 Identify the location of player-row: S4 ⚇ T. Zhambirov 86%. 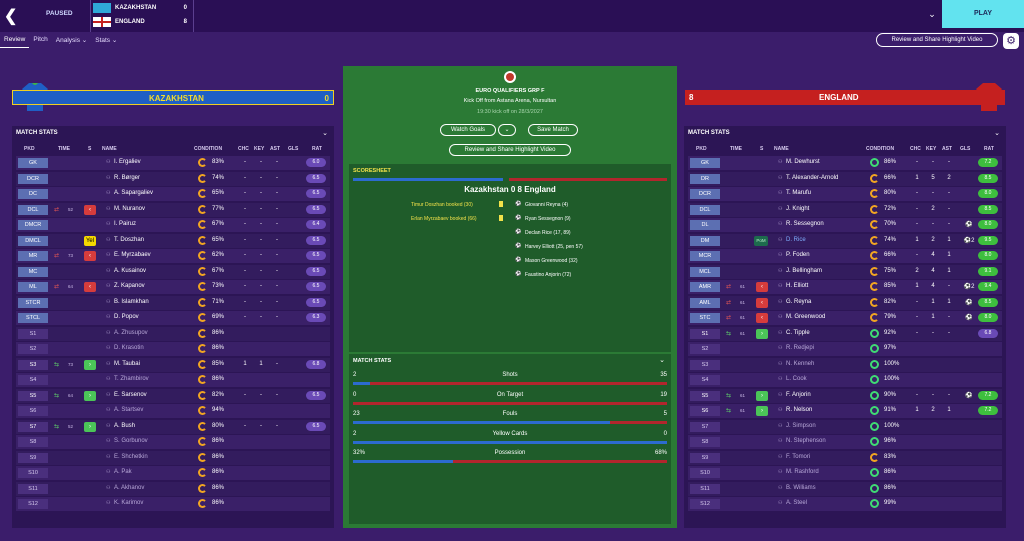
(173, 380).